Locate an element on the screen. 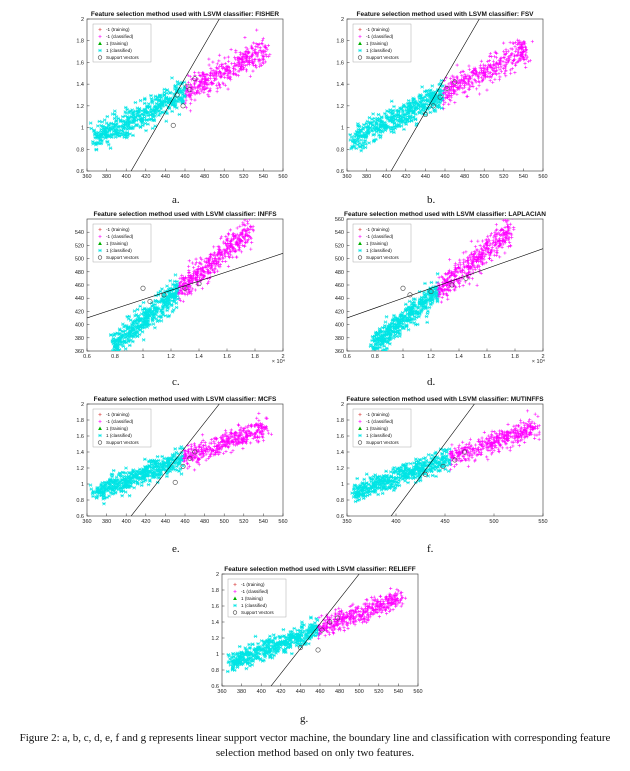  chart-3-ytick-label: 520 is located at coordinates (339, 246).